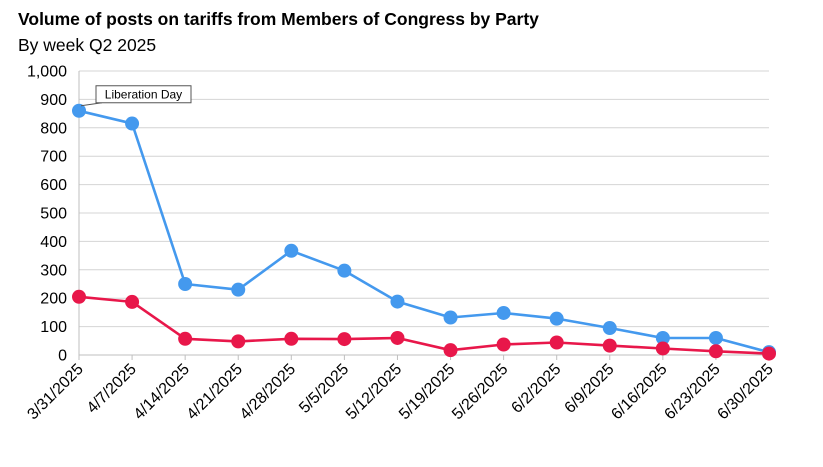  I want to click on annotation-layer: Liberation Day, so click(136, 96).